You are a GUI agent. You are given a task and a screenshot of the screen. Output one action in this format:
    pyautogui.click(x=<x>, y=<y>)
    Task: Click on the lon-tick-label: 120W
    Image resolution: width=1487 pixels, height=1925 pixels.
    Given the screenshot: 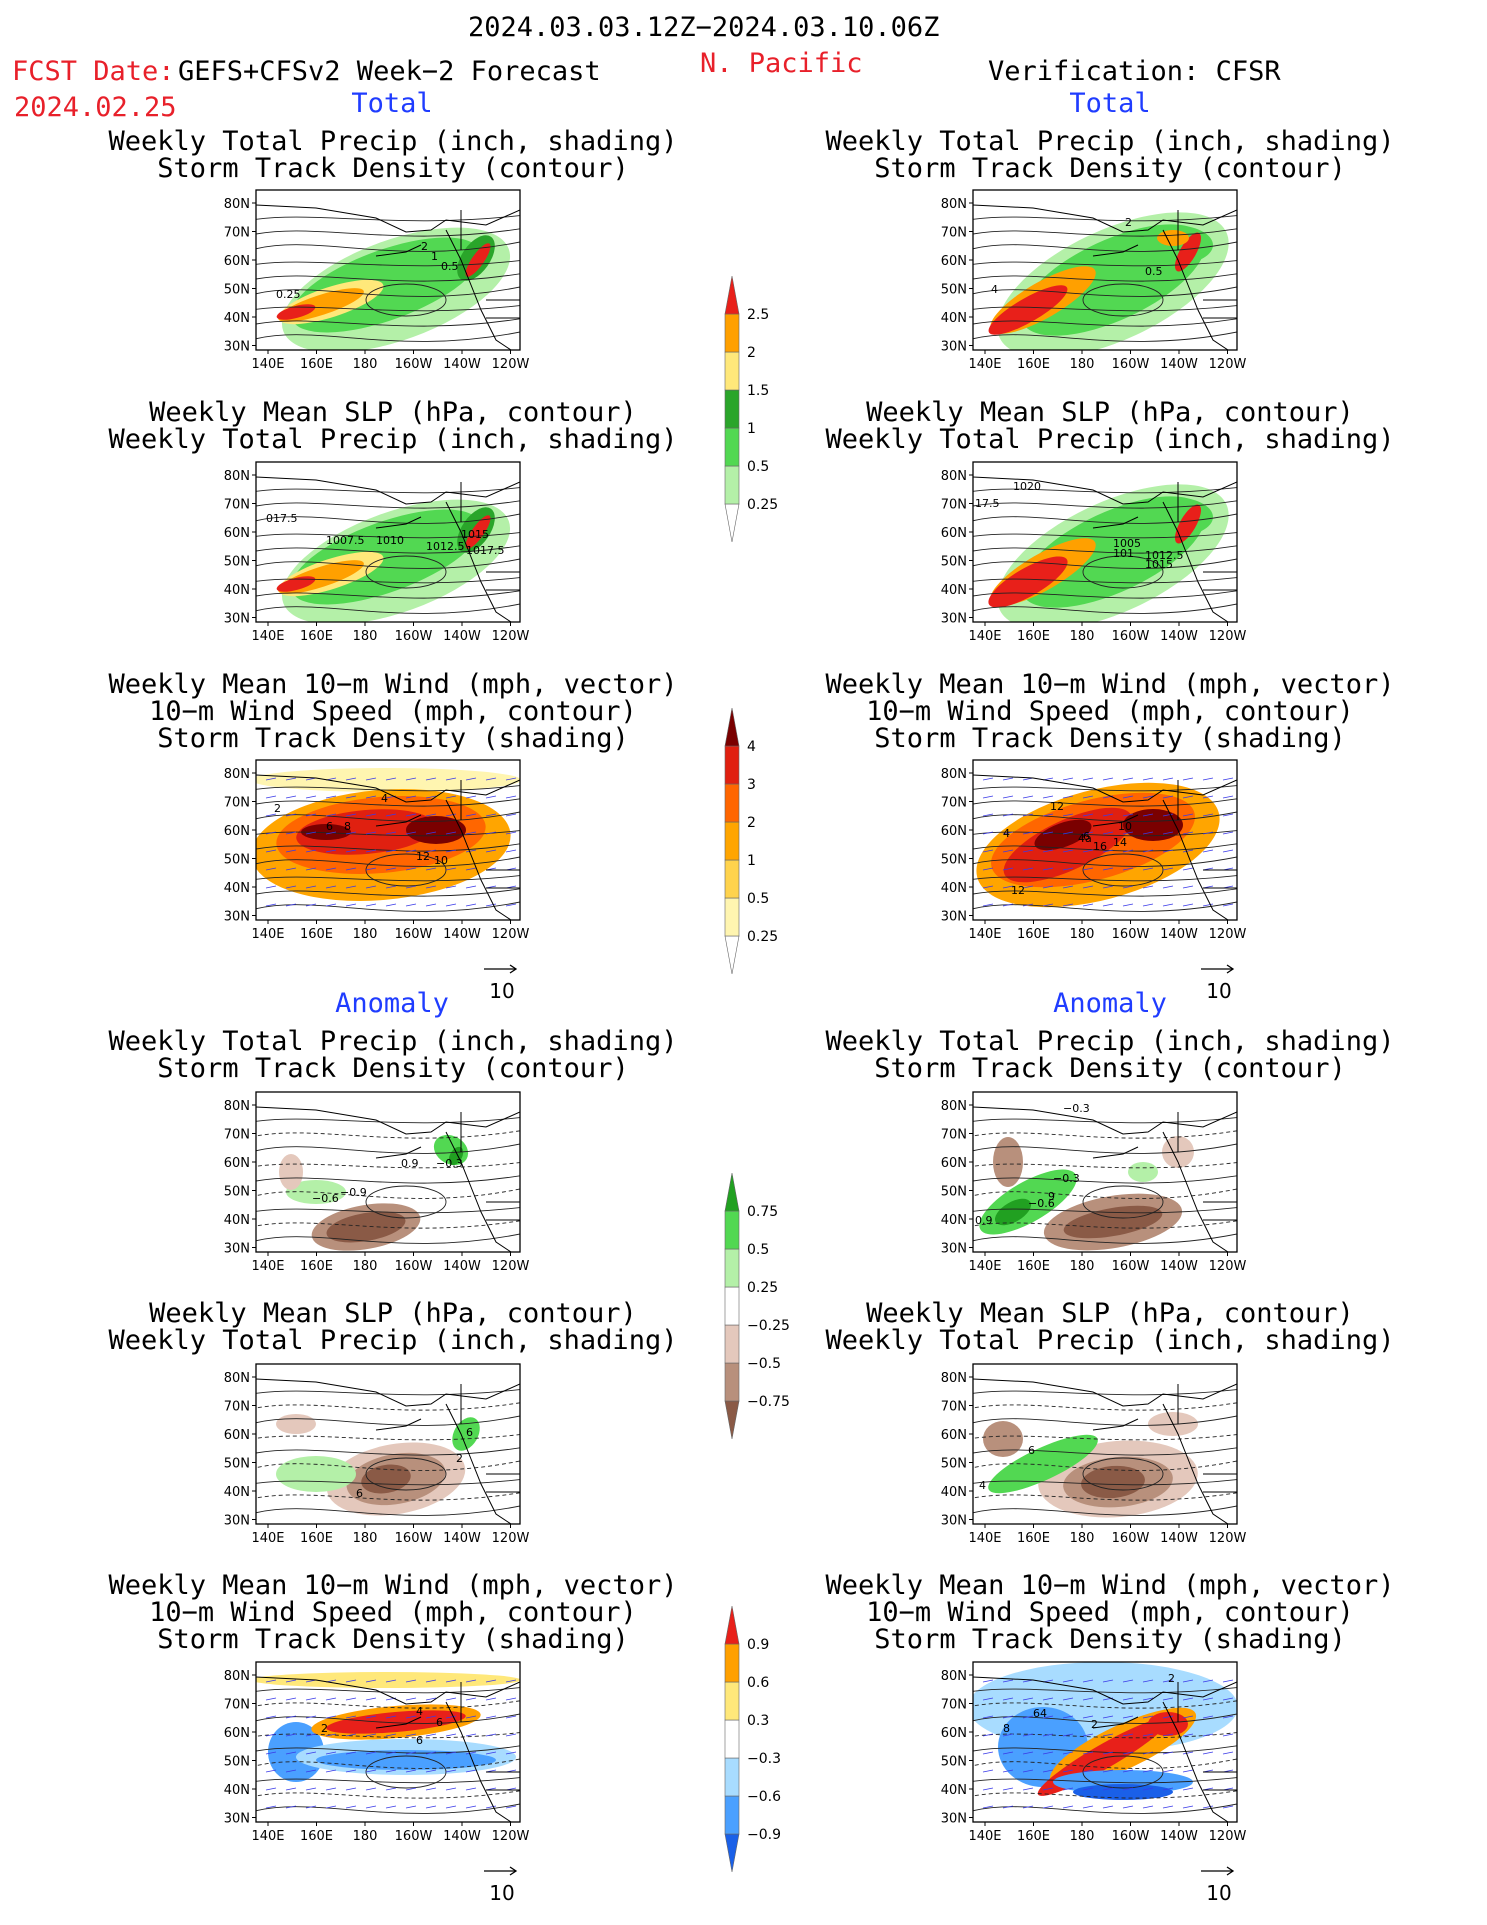 What is the action you would take?
    pyautogui.click(x=511, y=636)
    